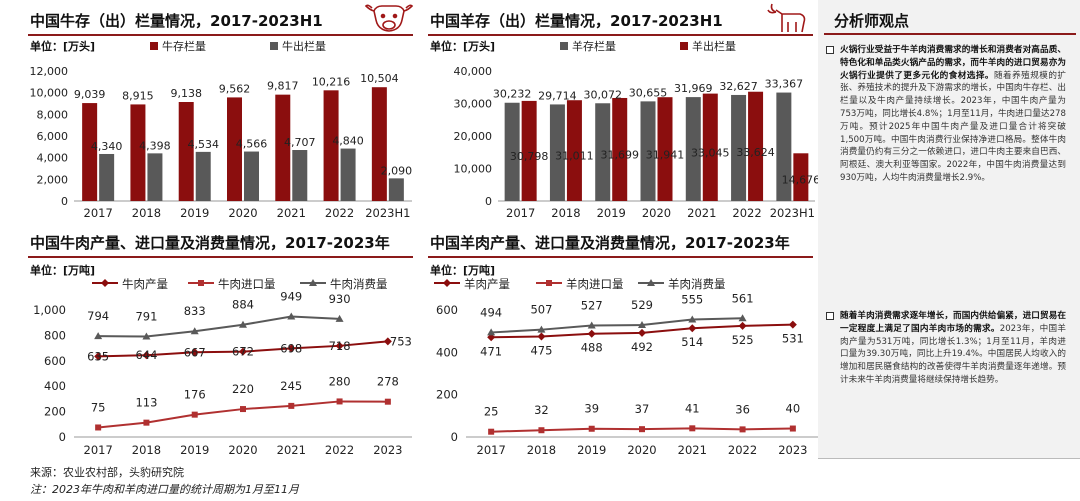 This screenshot has width=1080, height=501. Describe the element at coordinates (950, 34) in the screenshot. I see `analyst-view-rule` at that location.